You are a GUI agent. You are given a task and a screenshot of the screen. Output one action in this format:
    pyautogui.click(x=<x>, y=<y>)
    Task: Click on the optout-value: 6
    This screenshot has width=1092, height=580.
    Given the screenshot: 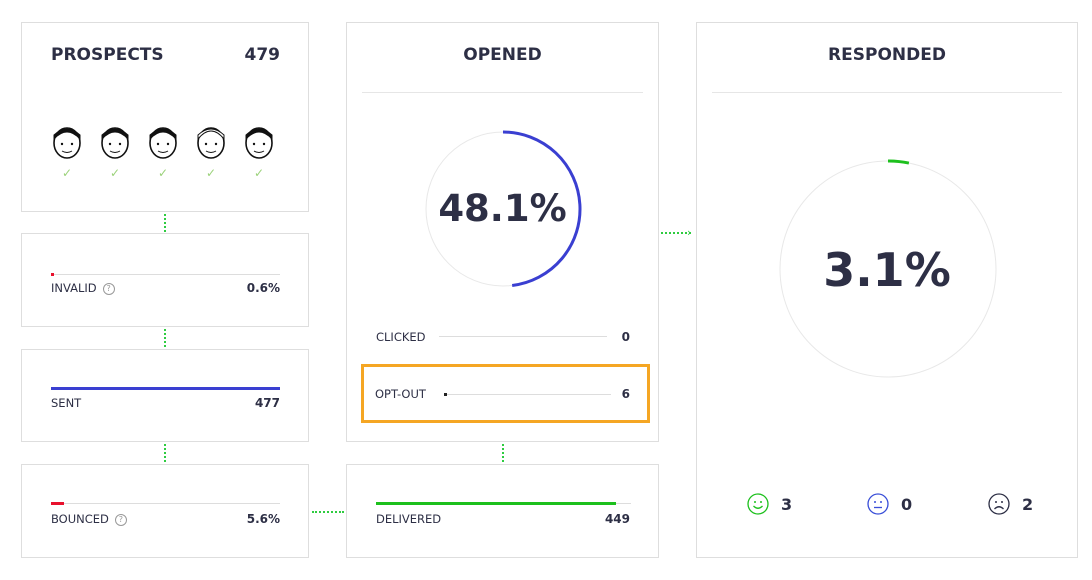 What is the action you would take?
    pyautogui.click(x=625, y=394)
    